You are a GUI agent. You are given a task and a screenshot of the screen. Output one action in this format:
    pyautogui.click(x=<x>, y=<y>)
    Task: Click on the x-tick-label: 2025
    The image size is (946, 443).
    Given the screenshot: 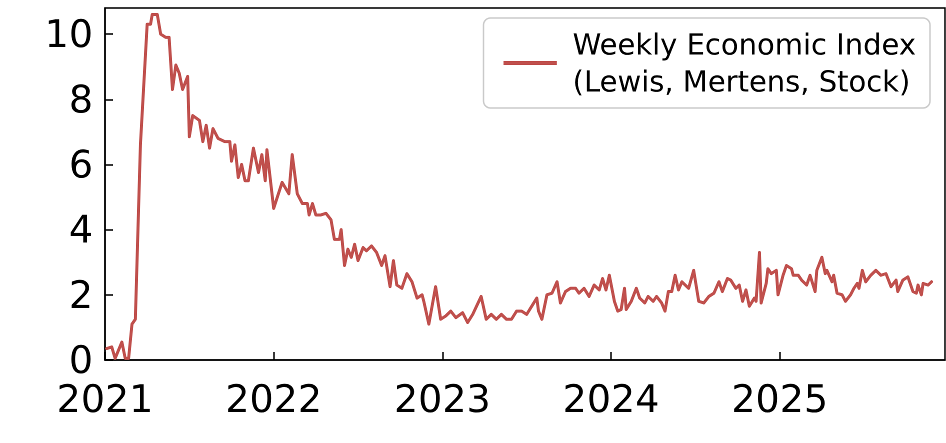 What is the action you would take?
    pyautogui.click(x=779, y=399)
    